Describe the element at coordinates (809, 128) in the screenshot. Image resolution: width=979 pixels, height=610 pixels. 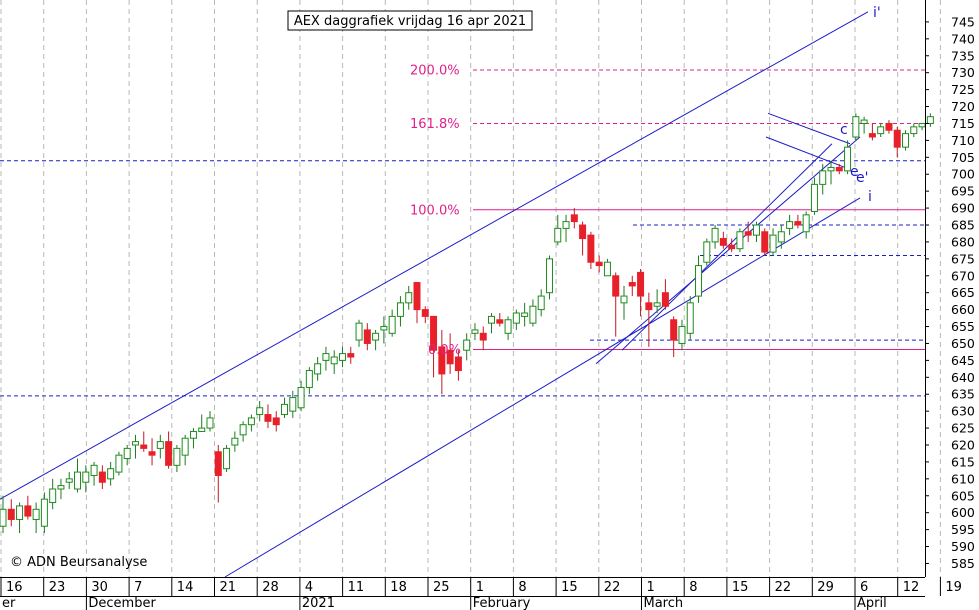
I see `trend-line` at that location.